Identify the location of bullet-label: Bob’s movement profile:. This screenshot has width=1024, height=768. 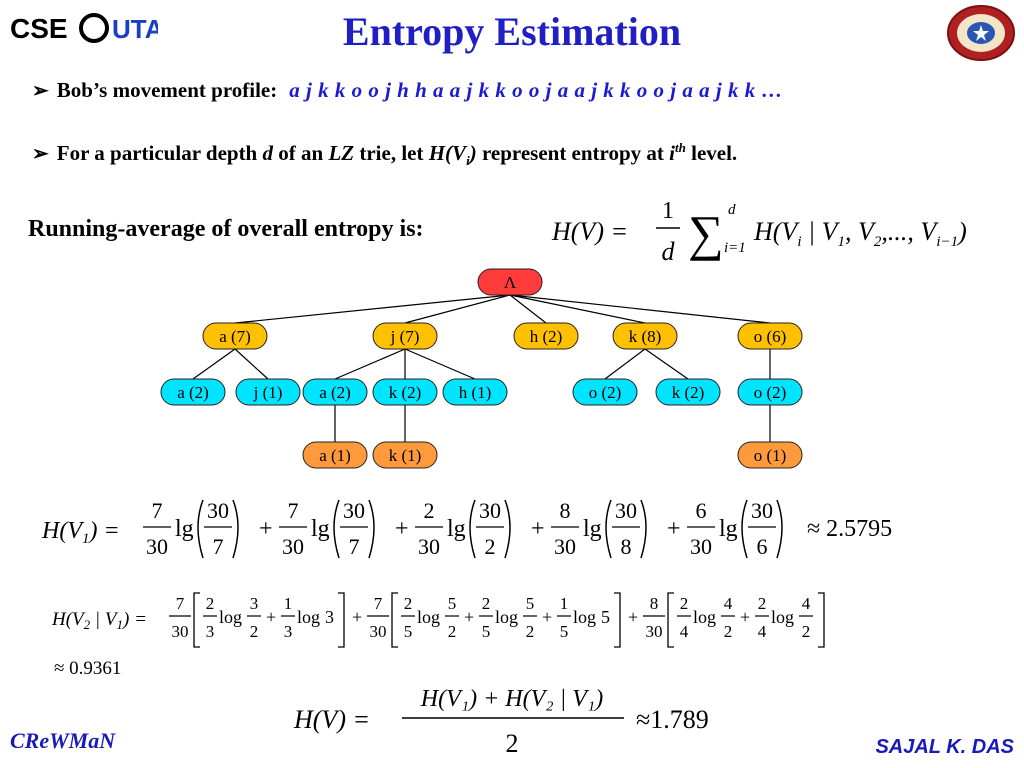
(167, 90).